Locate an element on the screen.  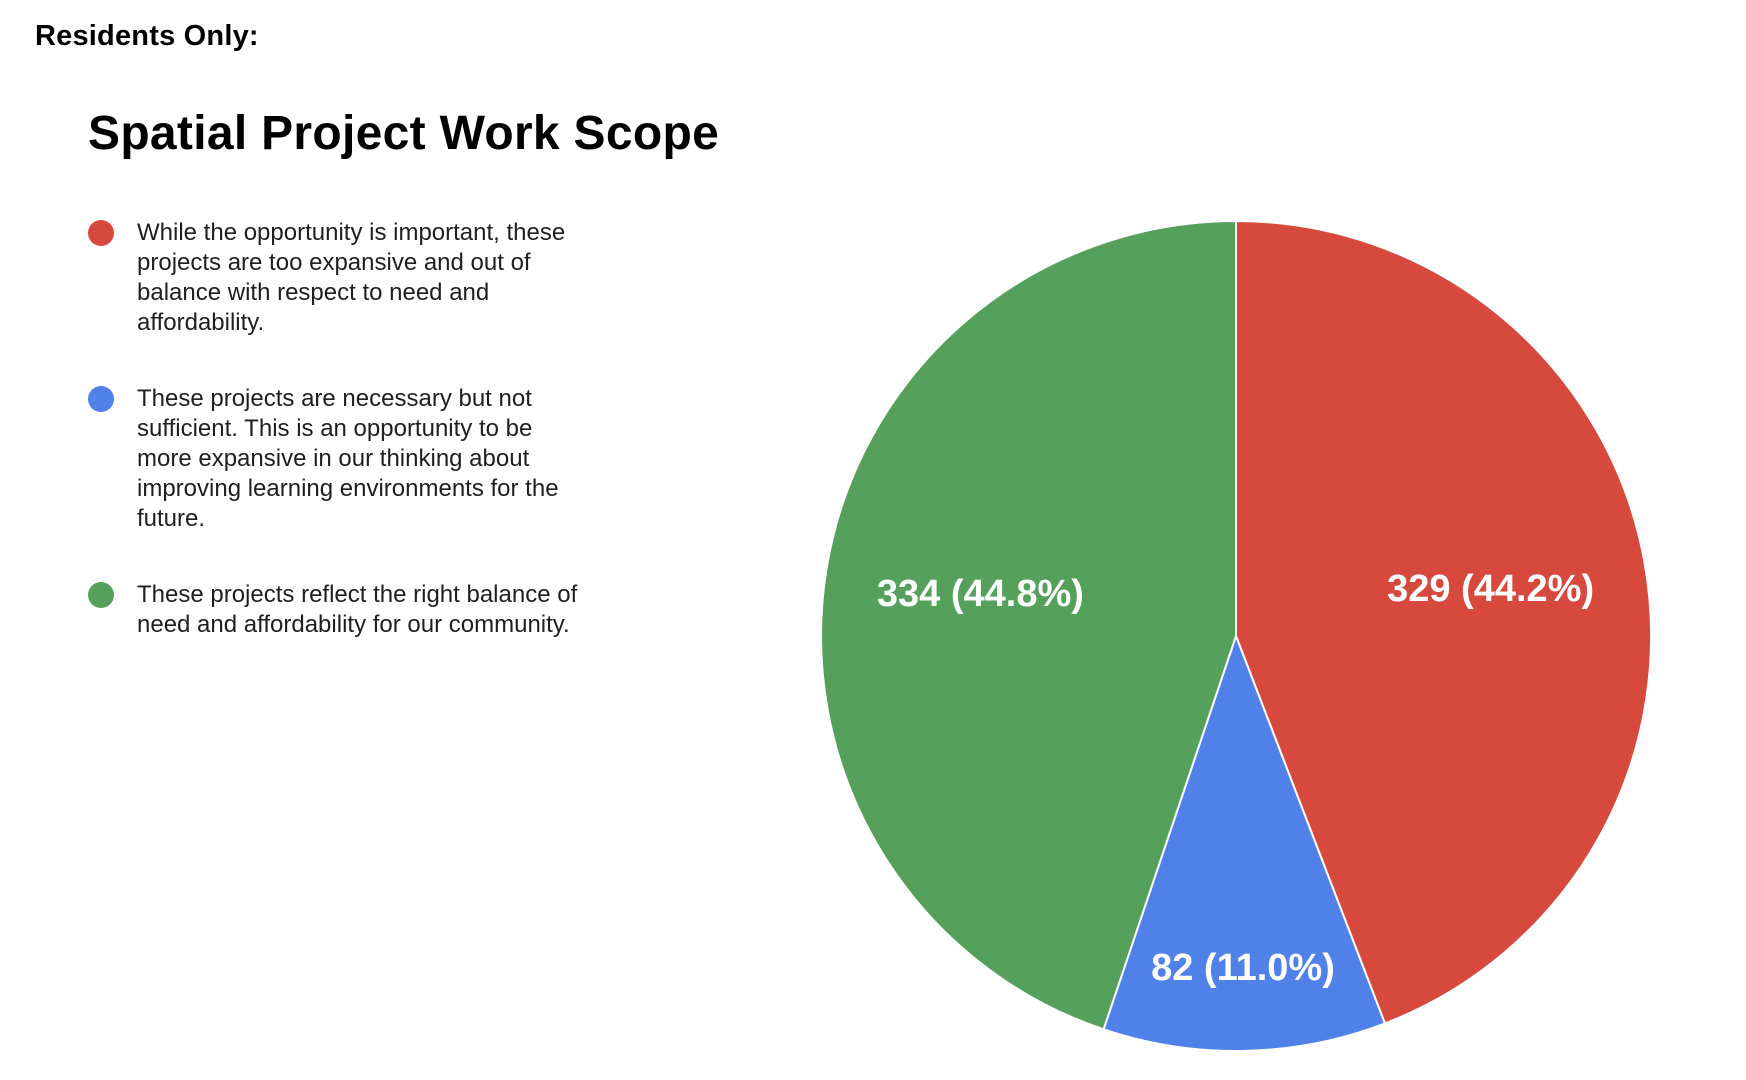
residents-only-heading: Residents Only: is located at coordinates (147, 36).